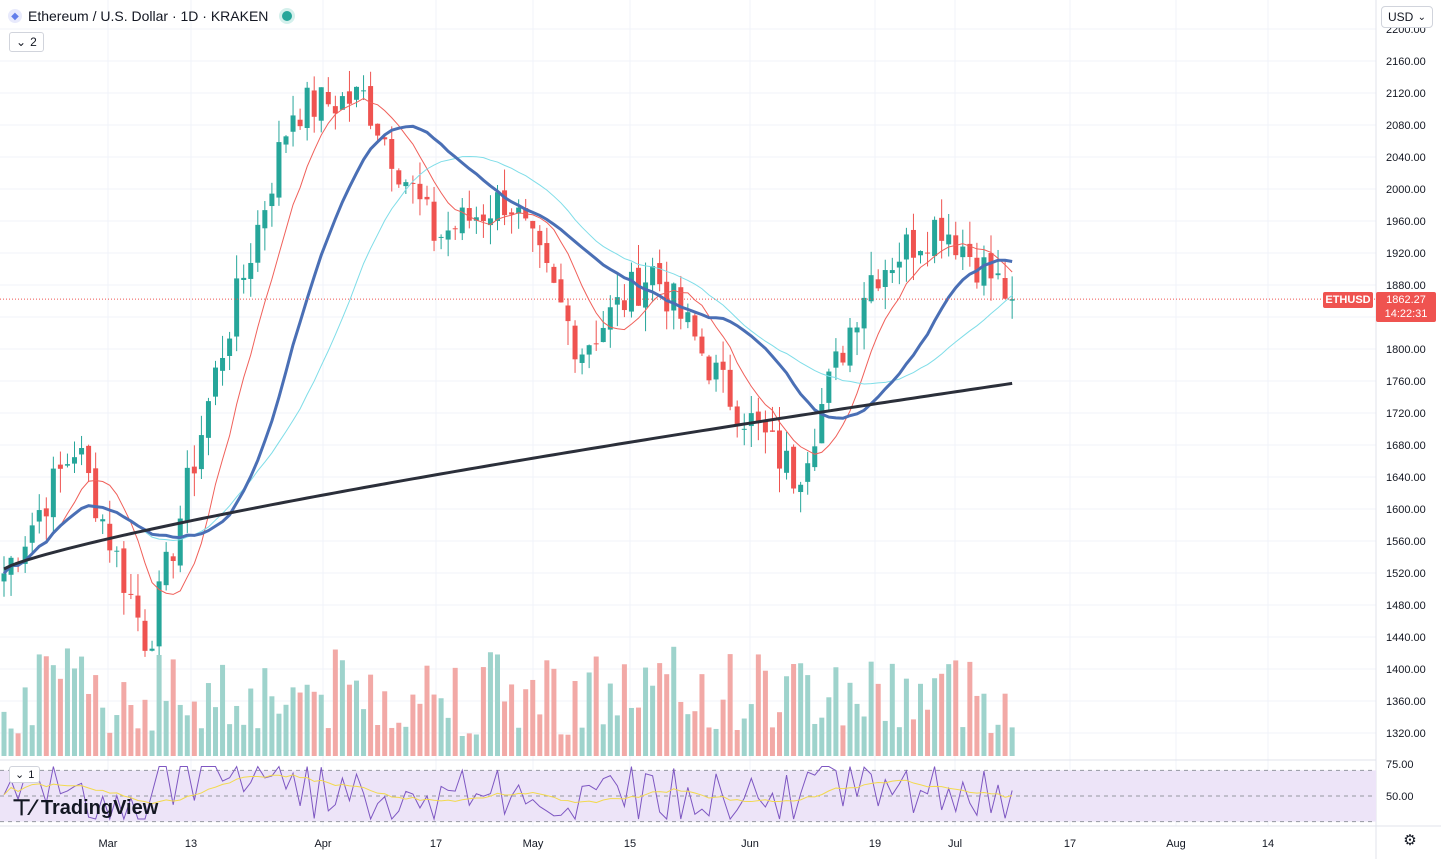 The width and height of the screenshot is (1441, 859). What do you see at coordinates (21, 42) in the screenshot?
I see `chevron-down-icon: ⌄` at bounding box center [21, 42].